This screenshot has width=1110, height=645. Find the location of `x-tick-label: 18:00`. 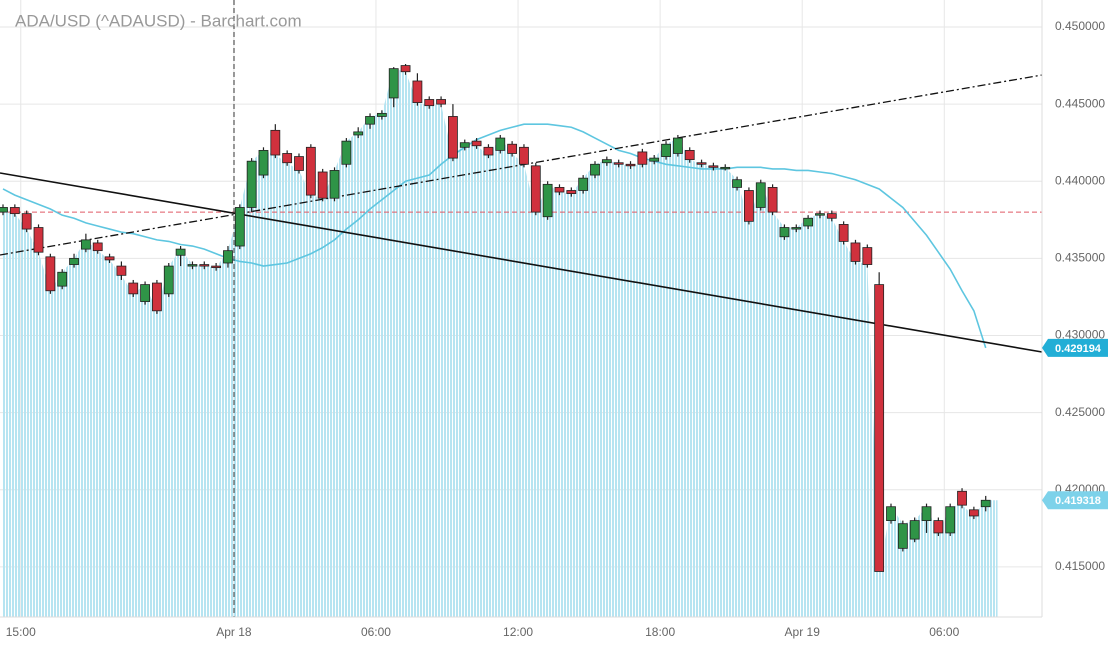

x-tick-label: 18:00 is located at coordinates (660, 632).